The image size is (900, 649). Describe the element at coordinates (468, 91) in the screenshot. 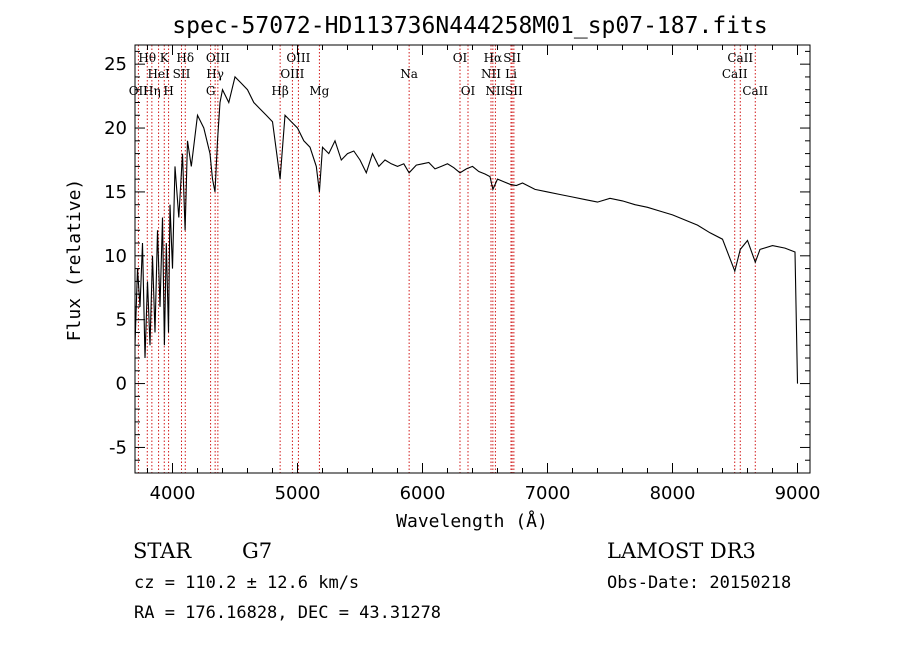

I see `line-label-17: OI` at that location.